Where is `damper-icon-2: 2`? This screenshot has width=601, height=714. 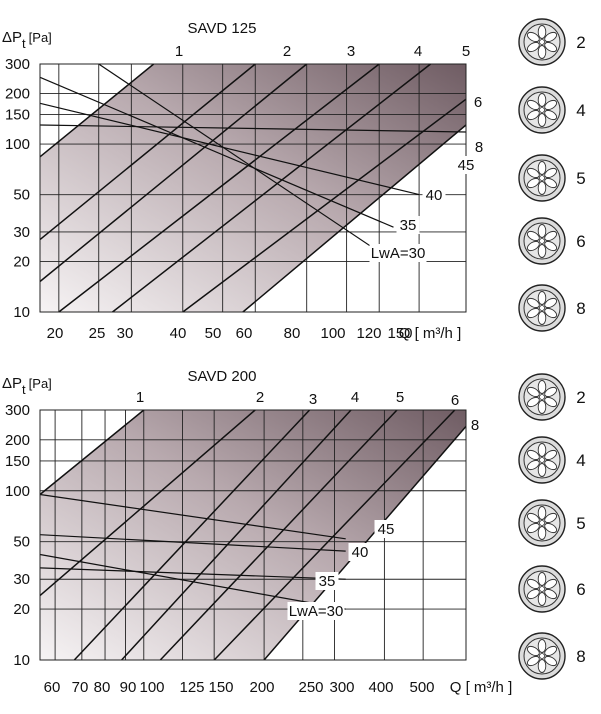 damper-icon-2: 2 is located at coordinates (552, 397).